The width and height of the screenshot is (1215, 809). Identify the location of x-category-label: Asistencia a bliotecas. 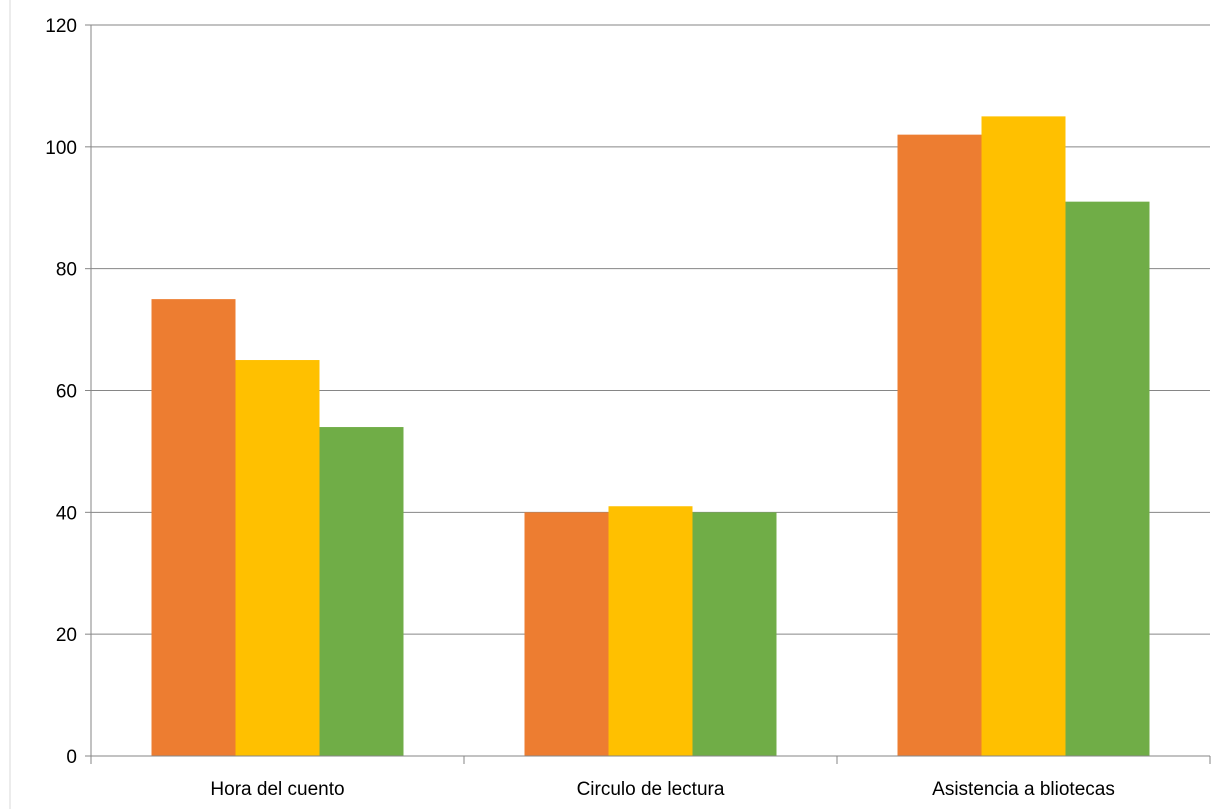
(1023, 789).